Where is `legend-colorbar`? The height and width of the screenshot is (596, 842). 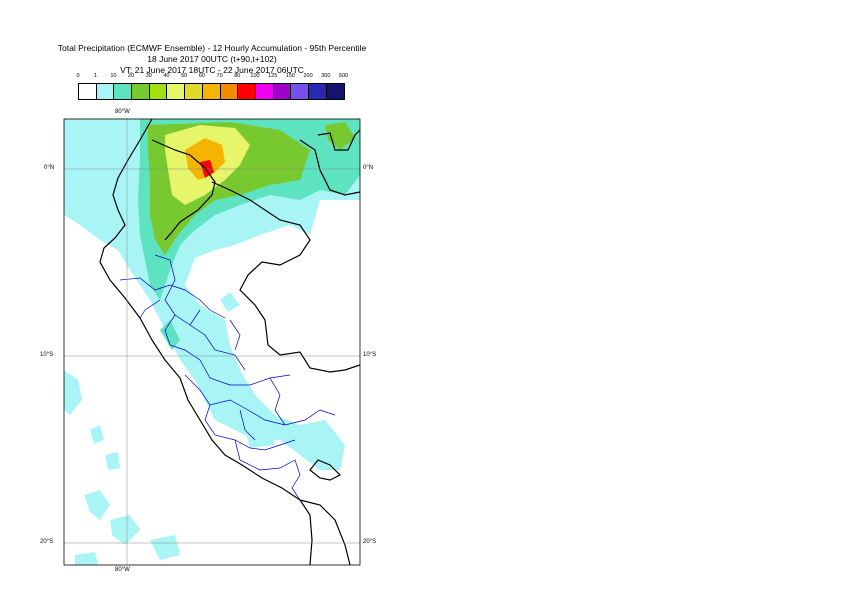 legend-colorbar is located at coordinates (212, 91).